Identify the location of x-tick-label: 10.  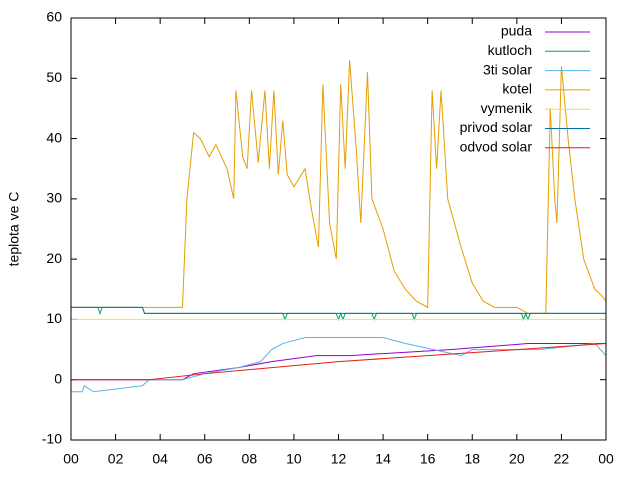
(294, 459).